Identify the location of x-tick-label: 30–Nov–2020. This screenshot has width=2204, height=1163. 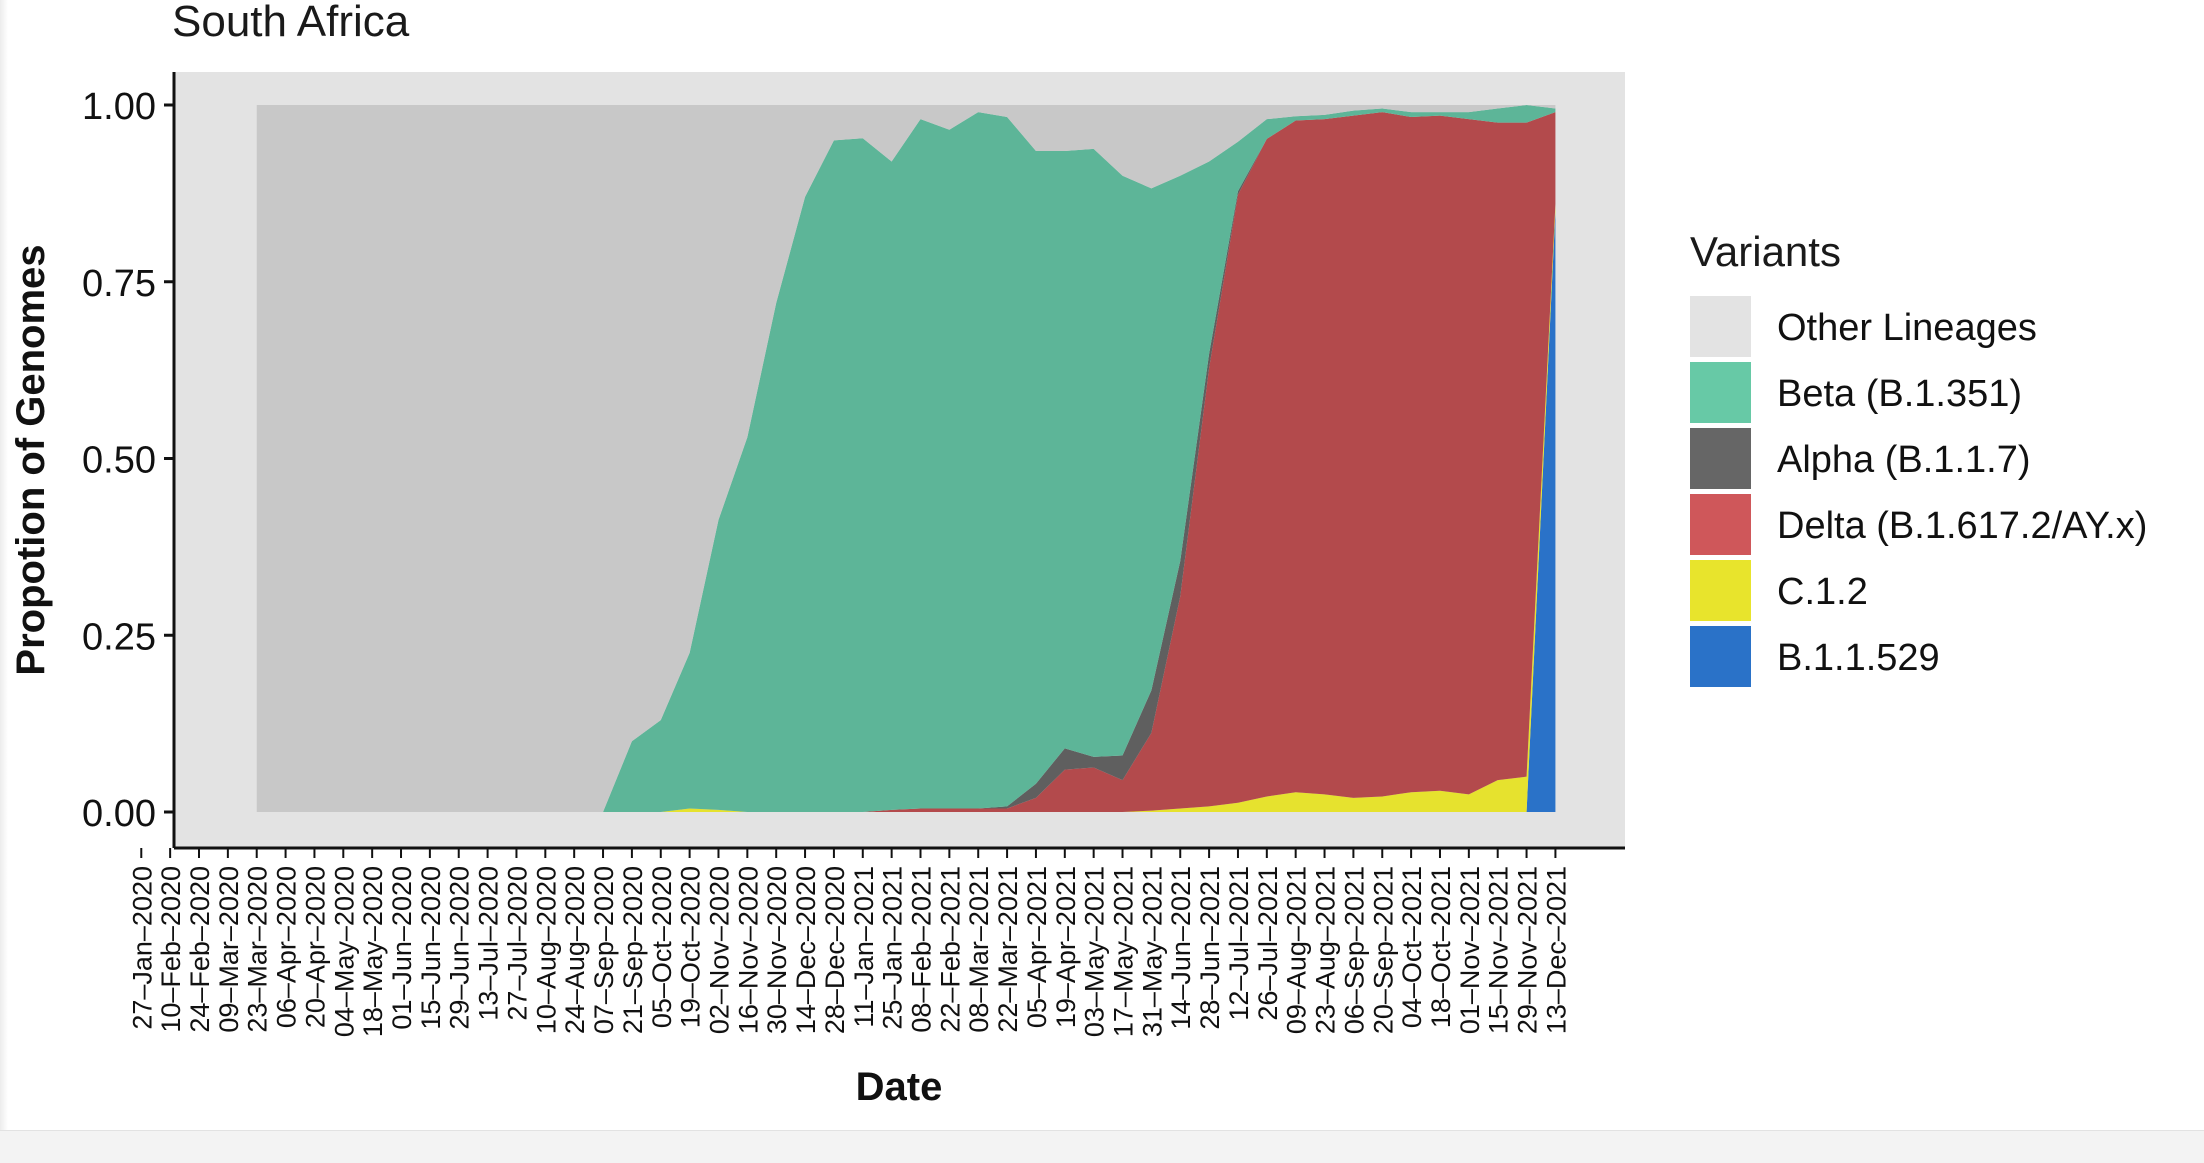
(777, 950).